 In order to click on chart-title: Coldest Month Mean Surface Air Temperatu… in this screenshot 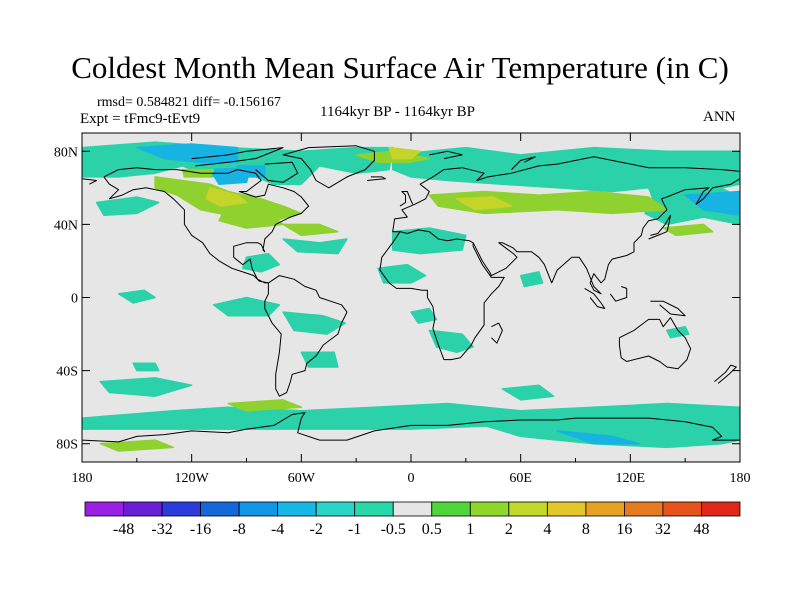, I will do `click(400, 67)`.